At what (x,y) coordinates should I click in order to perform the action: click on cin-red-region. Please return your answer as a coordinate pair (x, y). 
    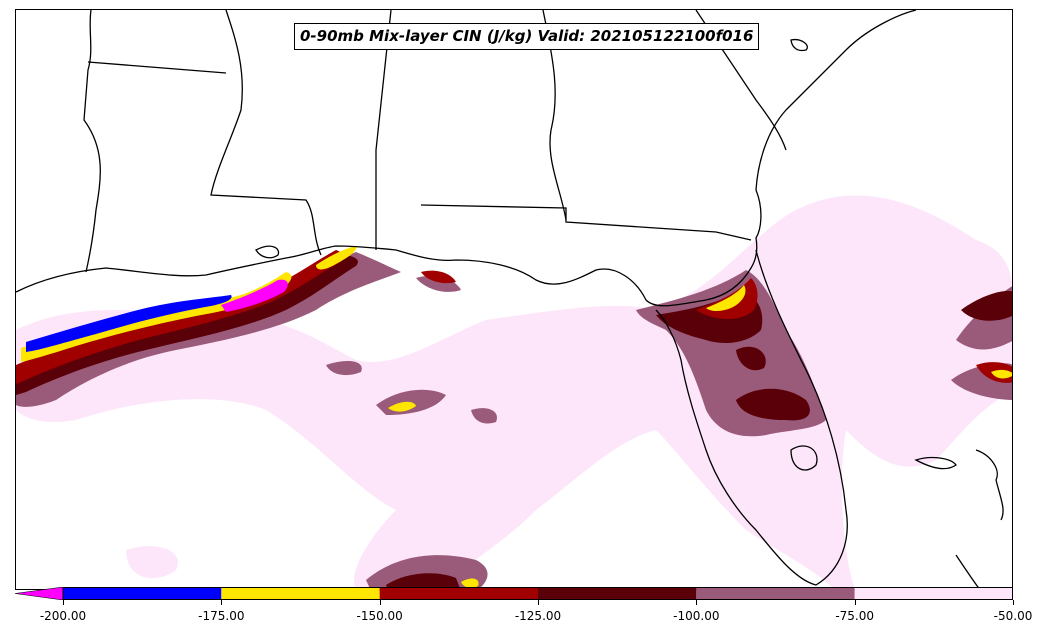
    Looking at the image, I should click on (438, 277).